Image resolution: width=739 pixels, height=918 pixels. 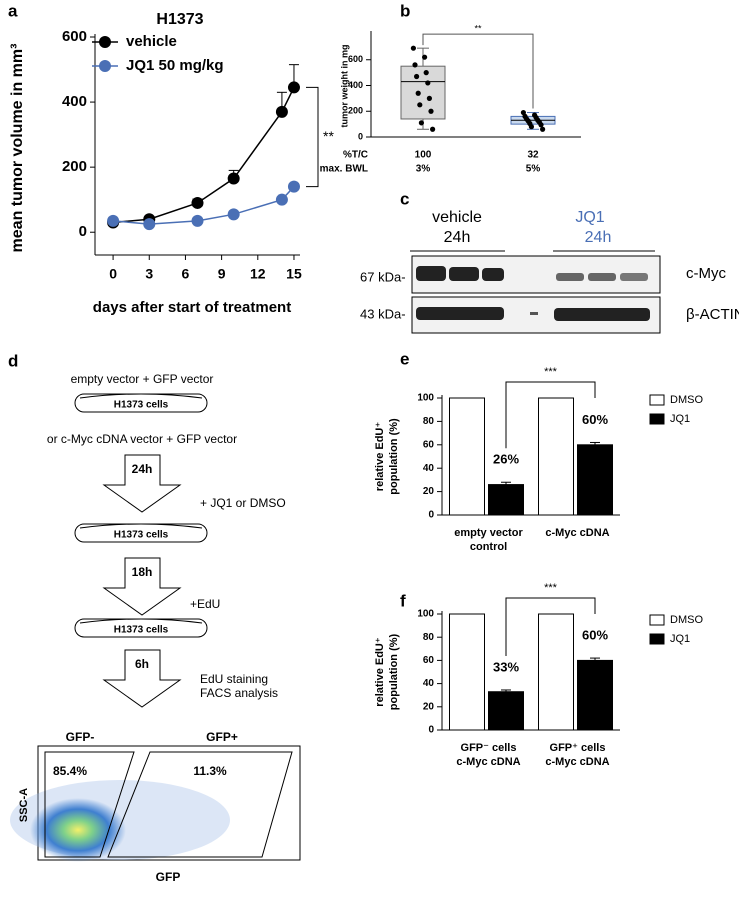 I want to click on x-tick-label: GFP⁺ cells, so click(x=578, y=748).